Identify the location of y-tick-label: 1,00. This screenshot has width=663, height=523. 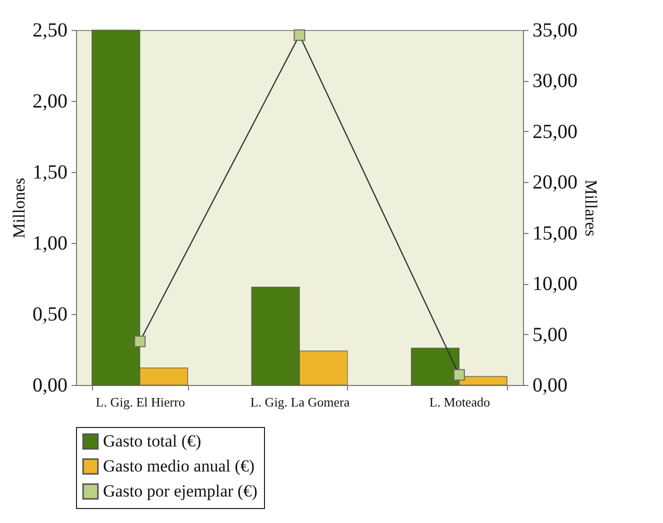
(50, 243).